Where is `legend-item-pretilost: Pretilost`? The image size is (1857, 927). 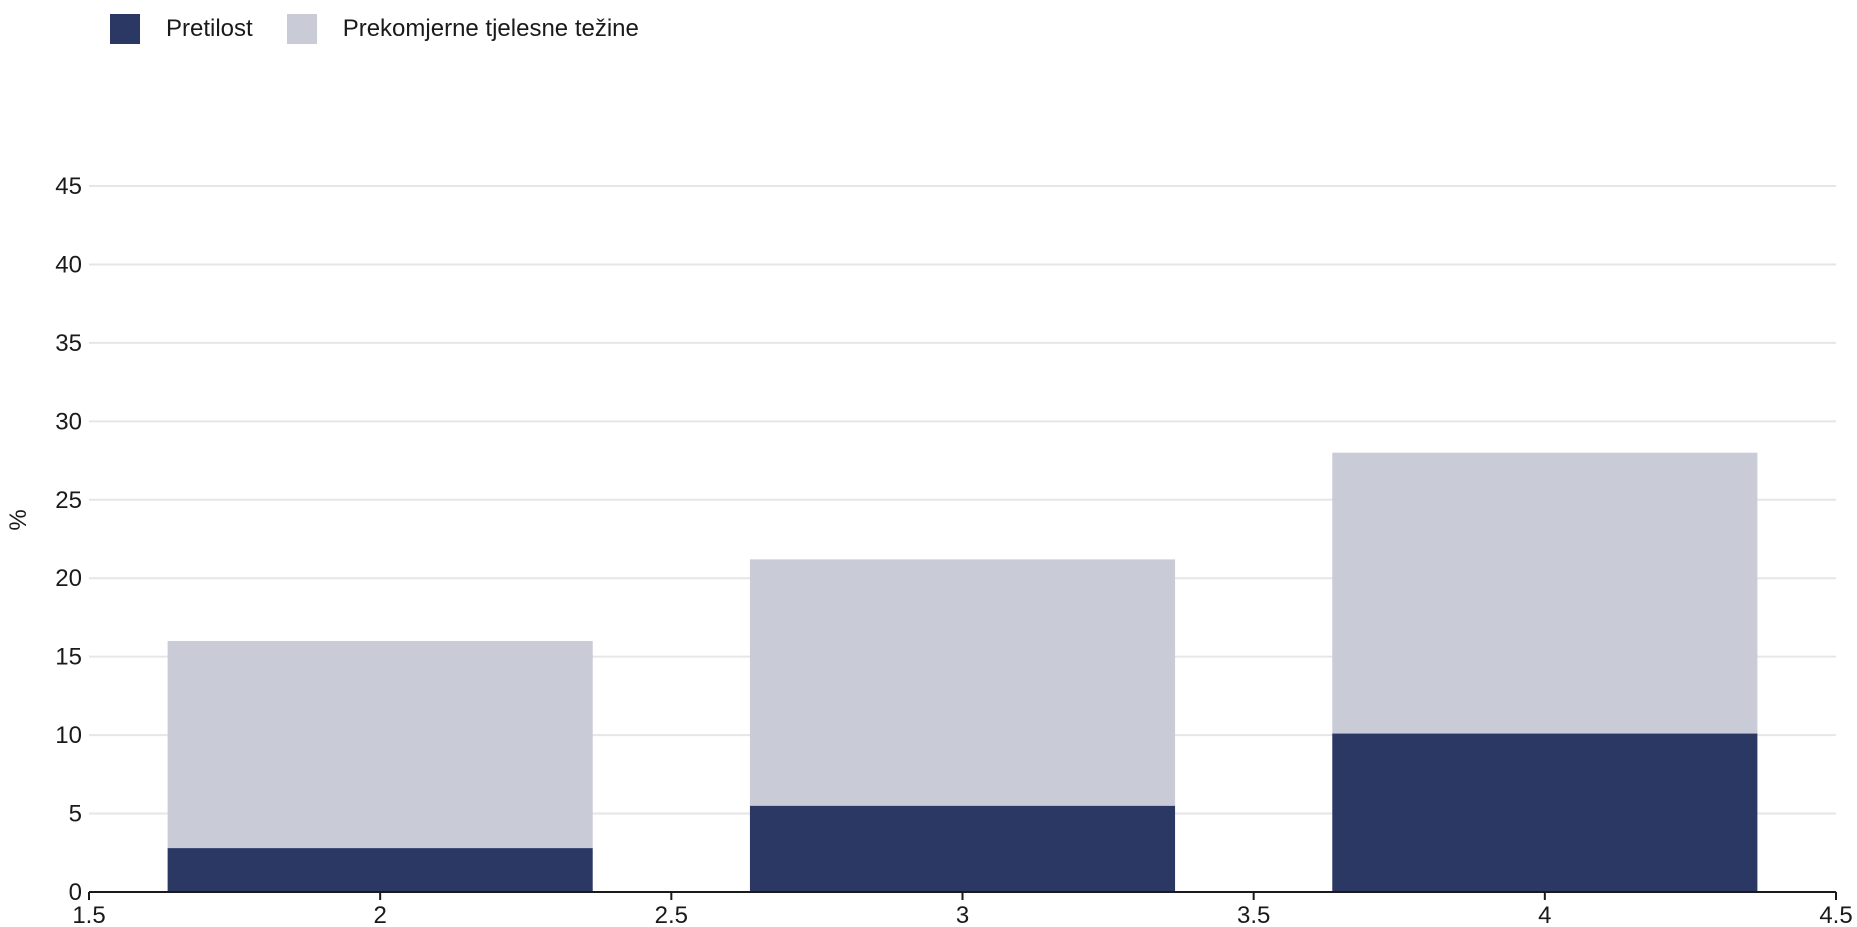 legend-item-pretilost: Pretilost is located at coordinates (181, 29).